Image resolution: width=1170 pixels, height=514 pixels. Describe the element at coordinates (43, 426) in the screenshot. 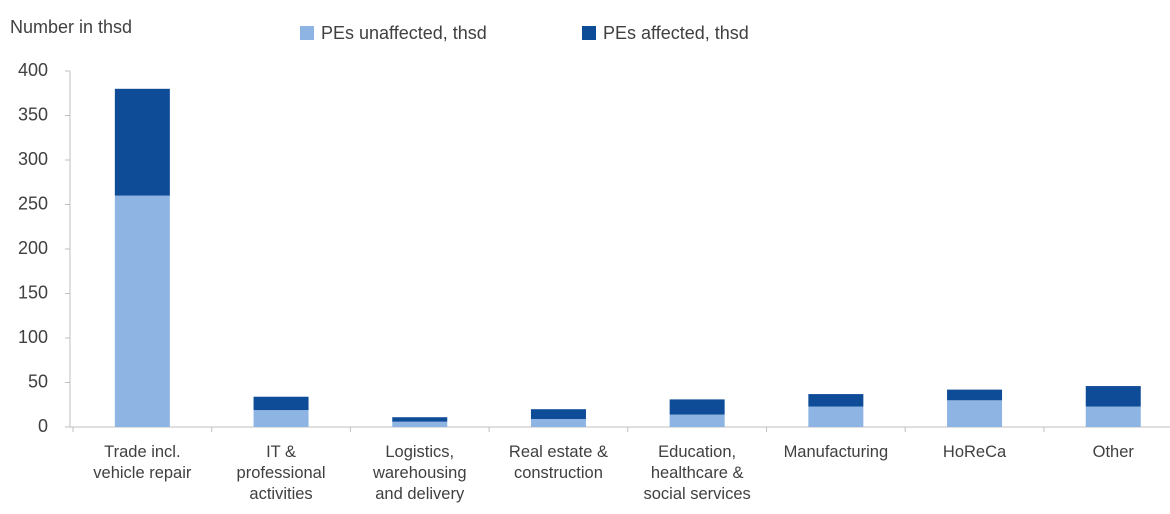

I see `y-tick-label: 0` at that location.